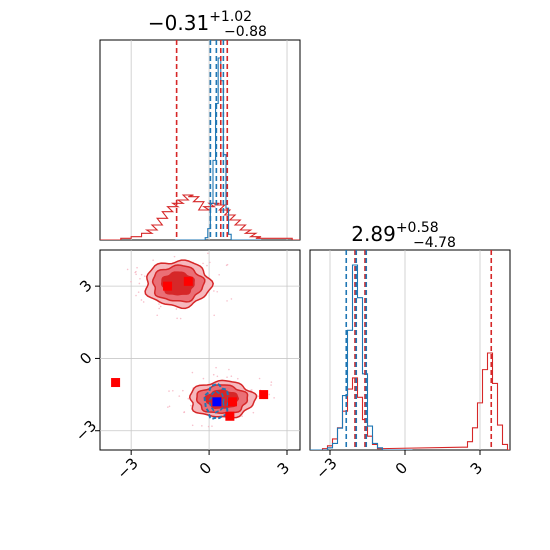  I want to click on title-value: 2.89, so click(373, 234).